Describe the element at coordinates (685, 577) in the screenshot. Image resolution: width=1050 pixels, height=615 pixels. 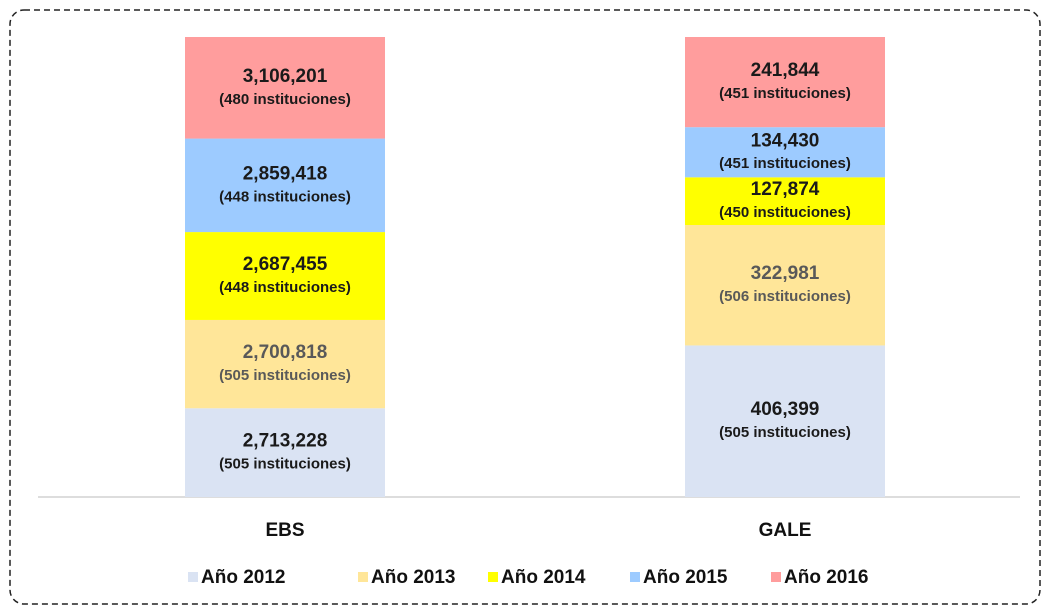
I see `legend-label: Año 2015` at that location.